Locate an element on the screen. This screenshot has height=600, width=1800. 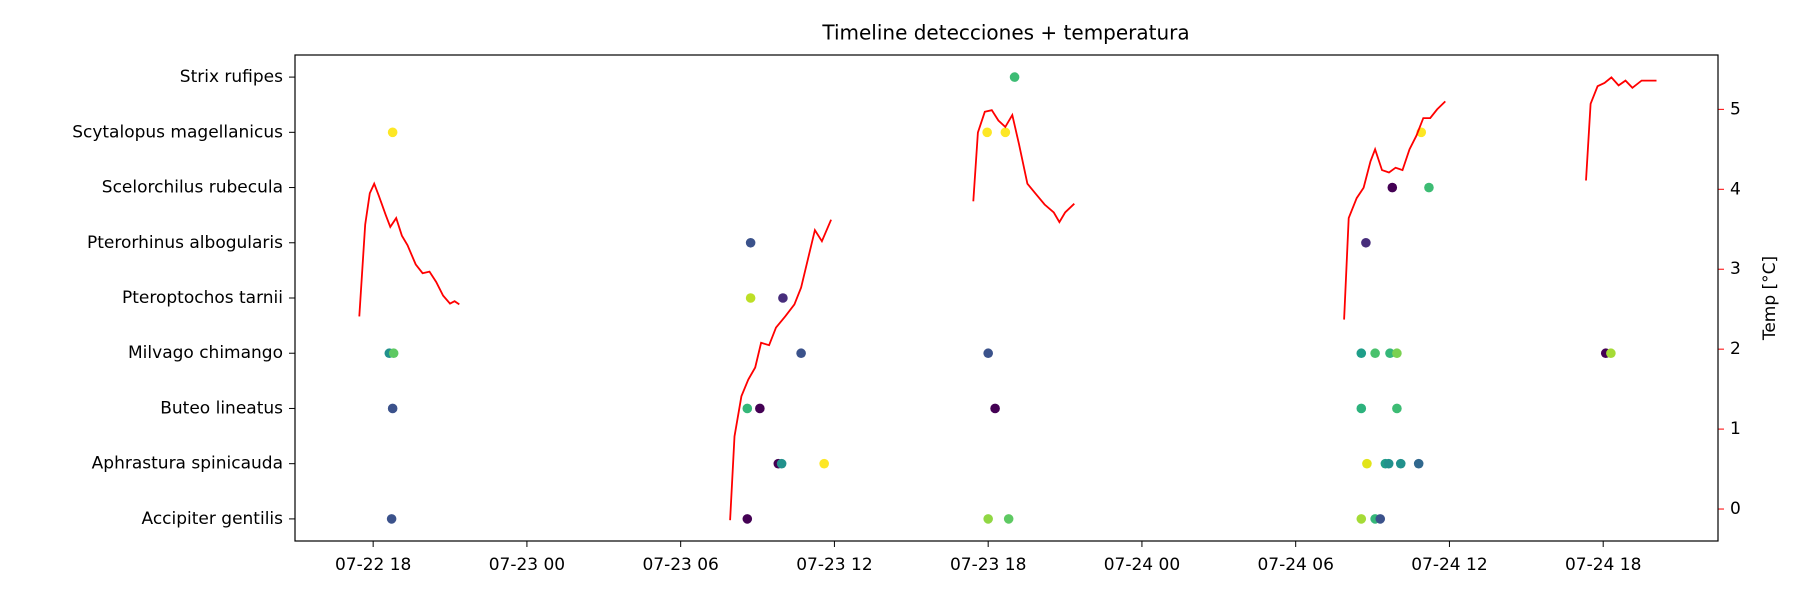
y-tick-label: Strix rufipes is located at coordinates (231, 77).